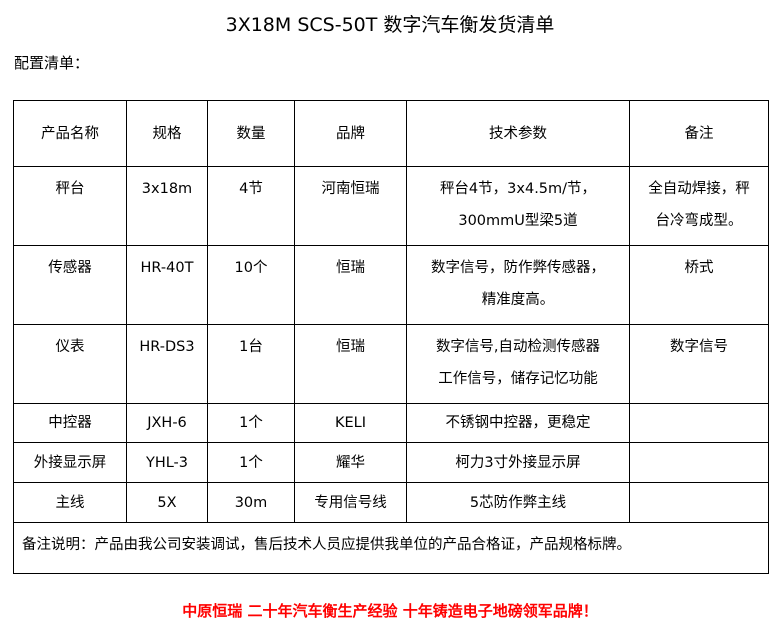 This screenshot has width=780, height=631. Describe the element at coordinates (70, 133) in the screenshot. I see `header-cell: 产品名称` at that location.